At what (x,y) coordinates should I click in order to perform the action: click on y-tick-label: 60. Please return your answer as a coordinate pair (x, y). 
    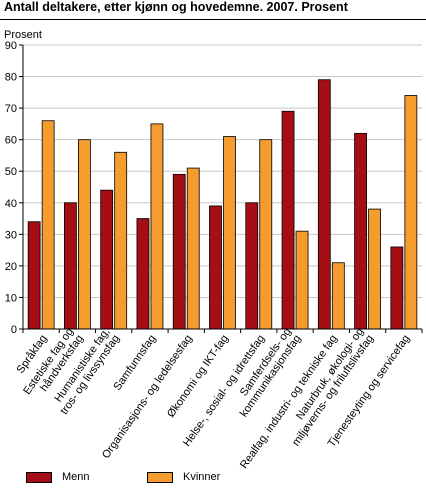
    Looking at the image, I should click on (11, 141).